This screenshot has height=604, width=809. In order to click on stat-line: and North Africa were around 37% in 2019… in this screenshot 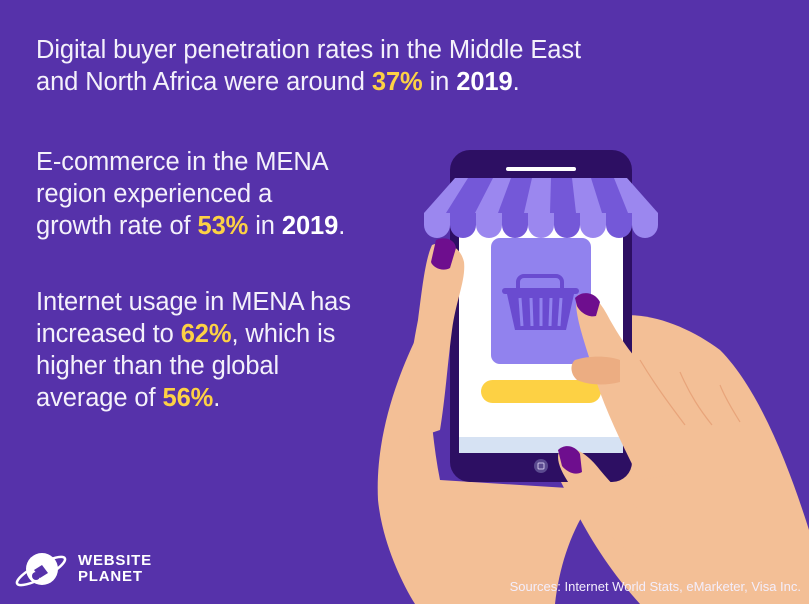, I will do `click(336, 82)`.